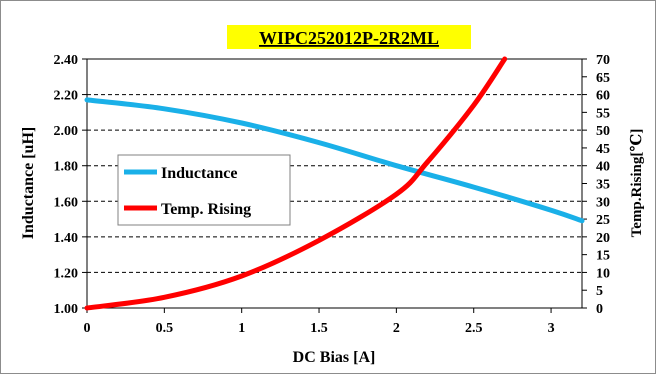 The height and width of the screenshot is (378, 656). What do you see at coordinates (603, 220) in the screenshot?
I see `y-right-tick-label: 25` at bounding box center [603, 220].